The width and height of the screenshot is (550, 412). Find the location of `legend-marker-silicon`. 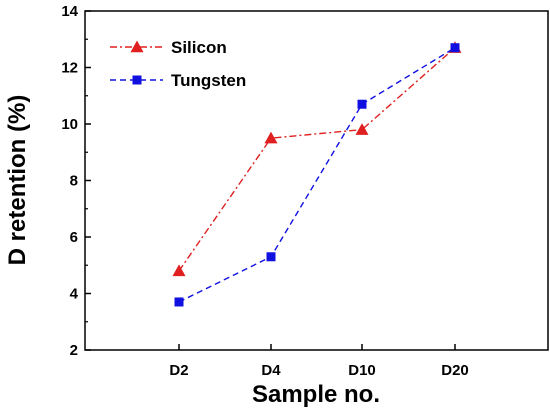

legend-marker-silicon is located at coordinates (137, 46).